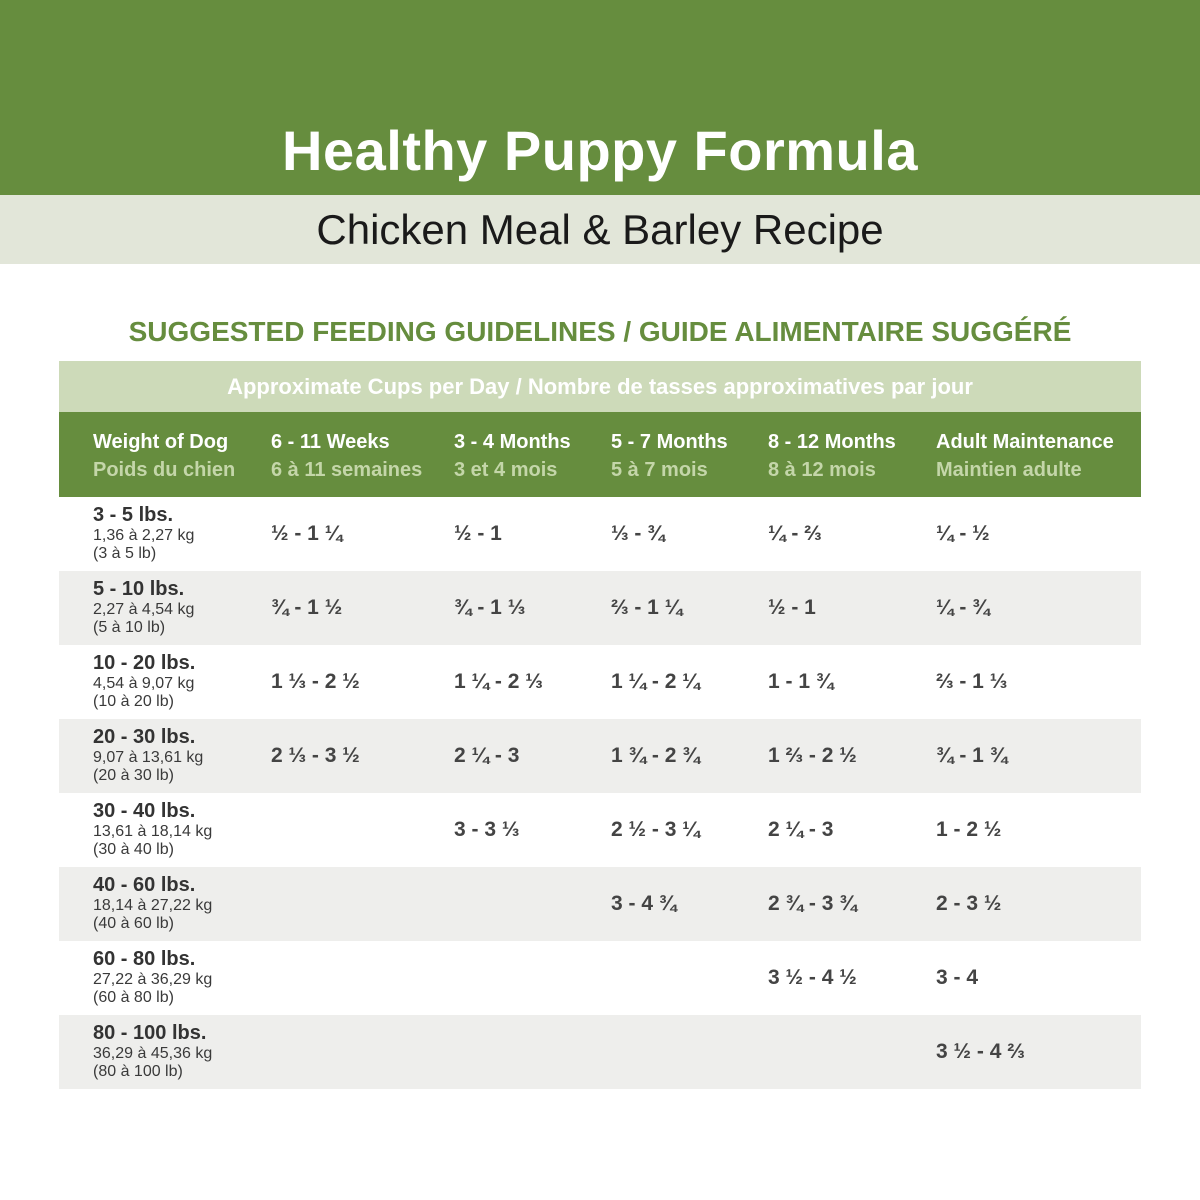 Image resolution: width=1200 pixels, height=1200 pixels. What do you see at coordinates (655, 829) in the screenshot?
I see `cups-value: 2 ½ - 3 ¼` at bounding box center [655, 829].